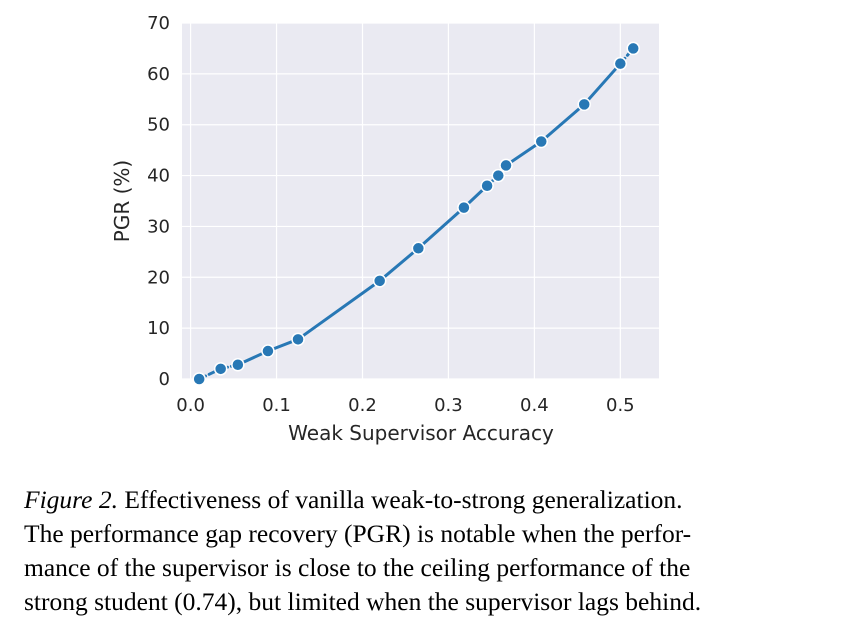 This screenshot has width=845, height=643. I want to click on y-tick-label: 10, so click(158, 328).